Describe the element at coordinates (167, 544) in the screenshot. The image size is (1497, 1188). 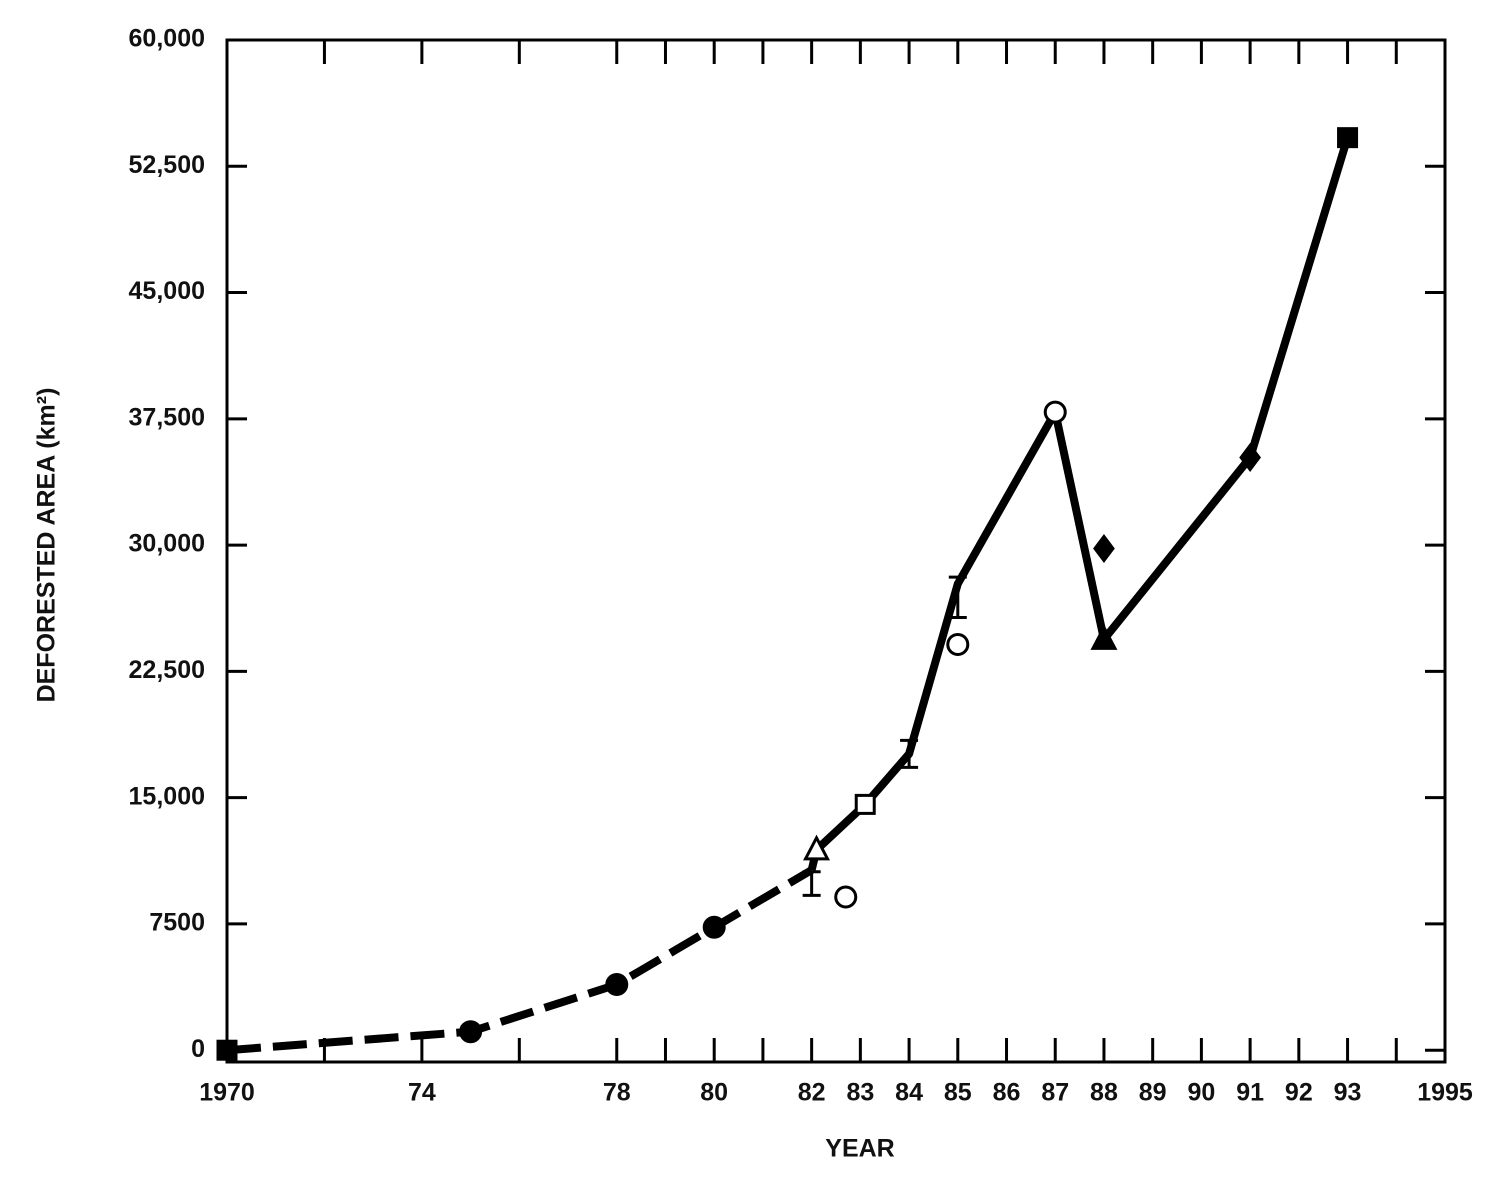
I see `y-tick-label: 30,000` at that location.